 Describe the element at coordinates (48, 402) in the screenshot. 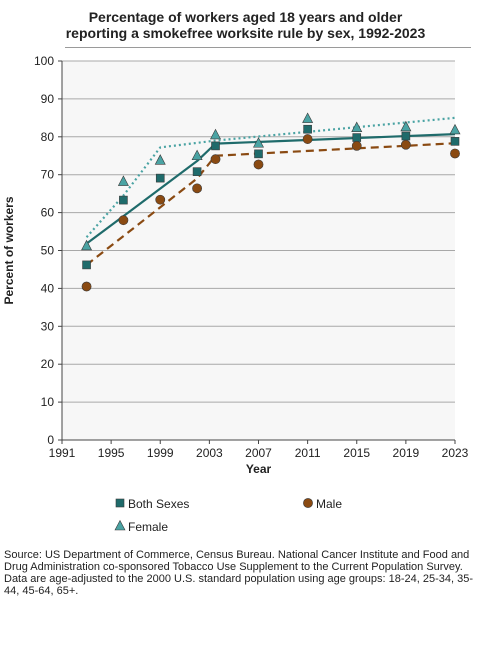

I see `y-tick-label: 10` at that location.